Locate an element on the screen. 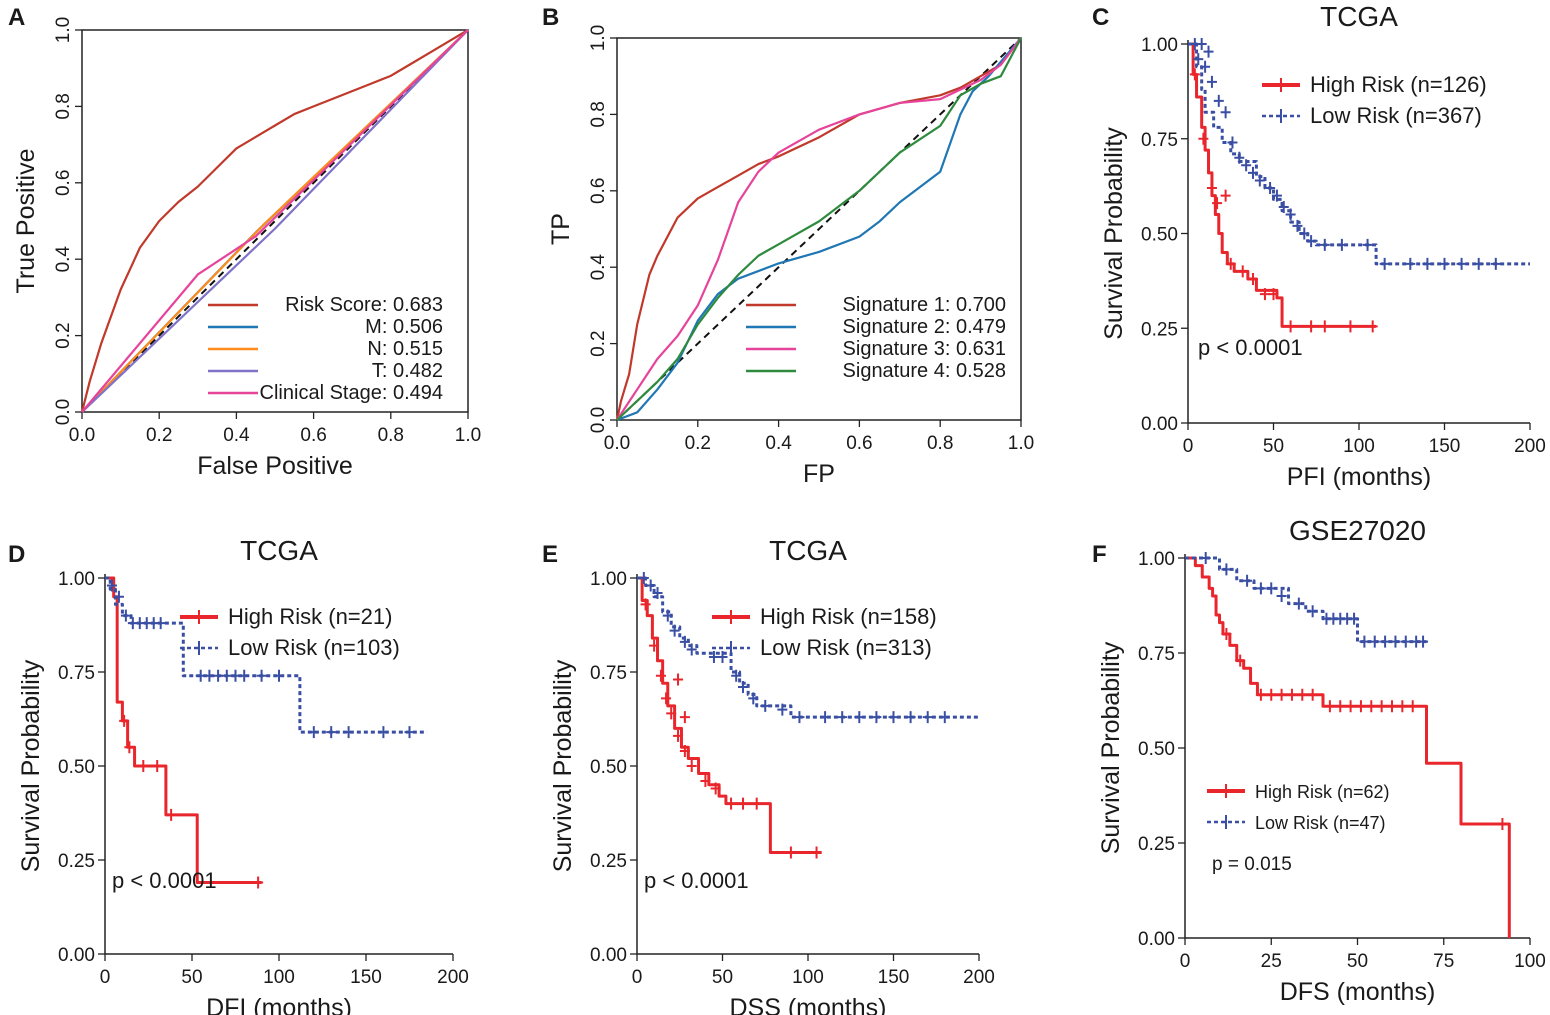 This screenshot has height=1015, width=1550. panel-label-D: D is located at coordinates (16, 554).